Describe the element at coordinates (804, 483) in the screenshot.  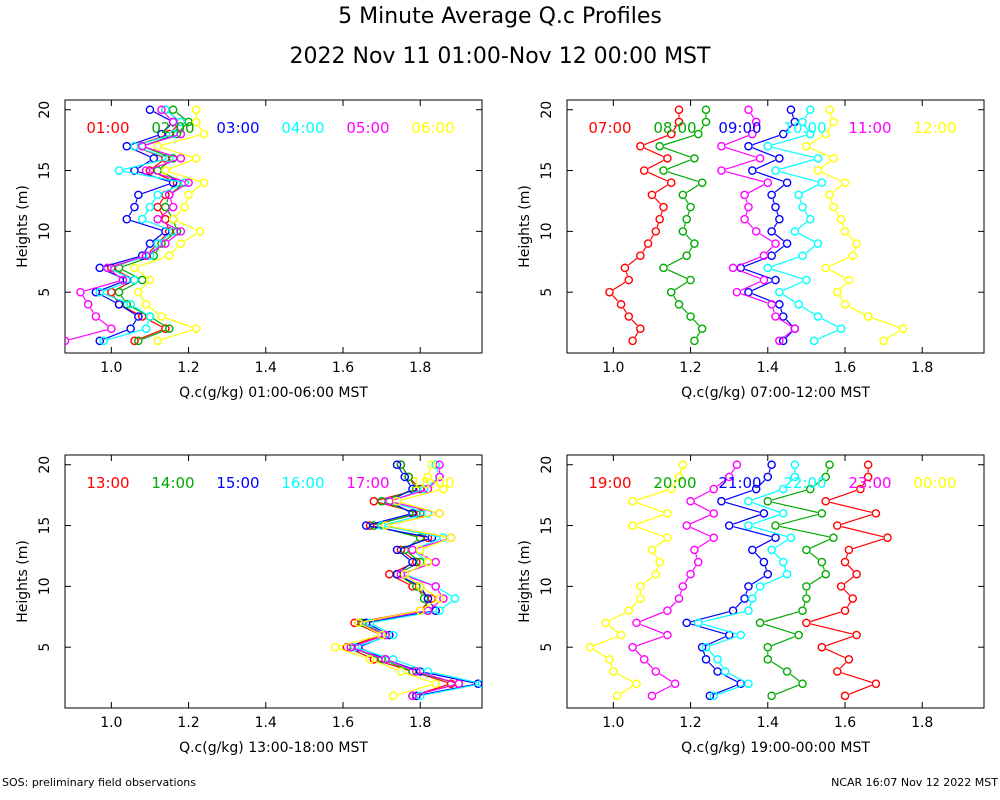
I see `legend-label: 22:00` at that location.